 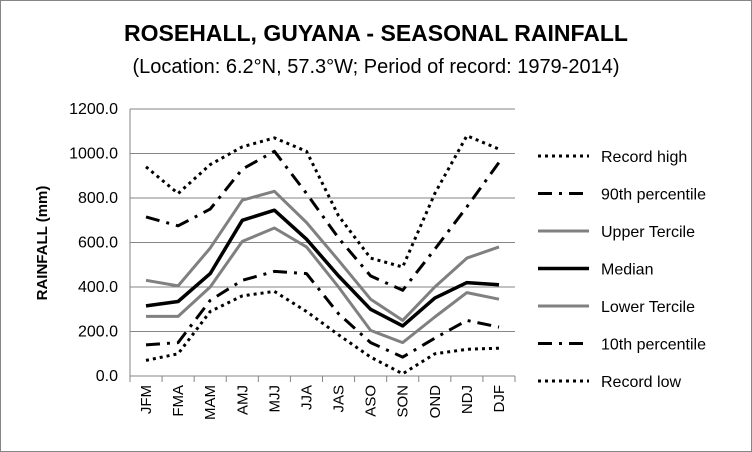 What do you see at coordinates (376, 33) in the screenshot?
I see `chart-title: ROSEHALL, GUYANA - SEASONAL RAINFALL` at bounding box center [376, 33].